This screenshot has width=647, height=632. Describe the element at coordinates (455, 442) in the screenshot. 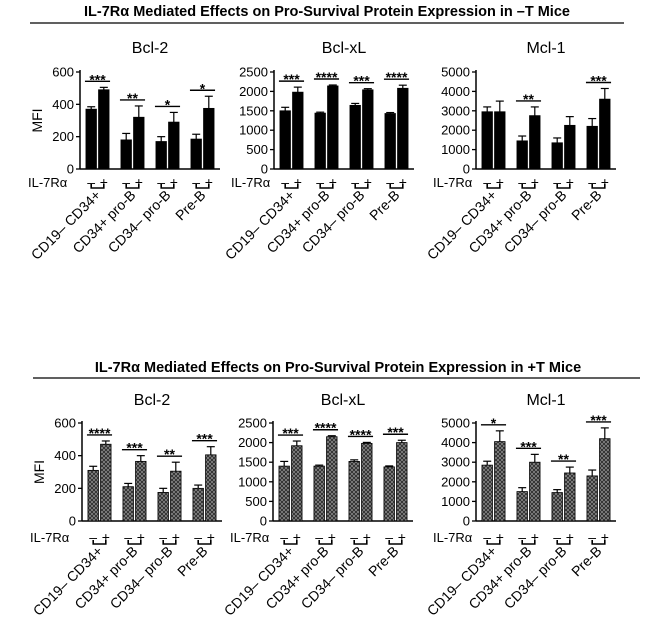

I see `y-tick-label: 4000` at that location.